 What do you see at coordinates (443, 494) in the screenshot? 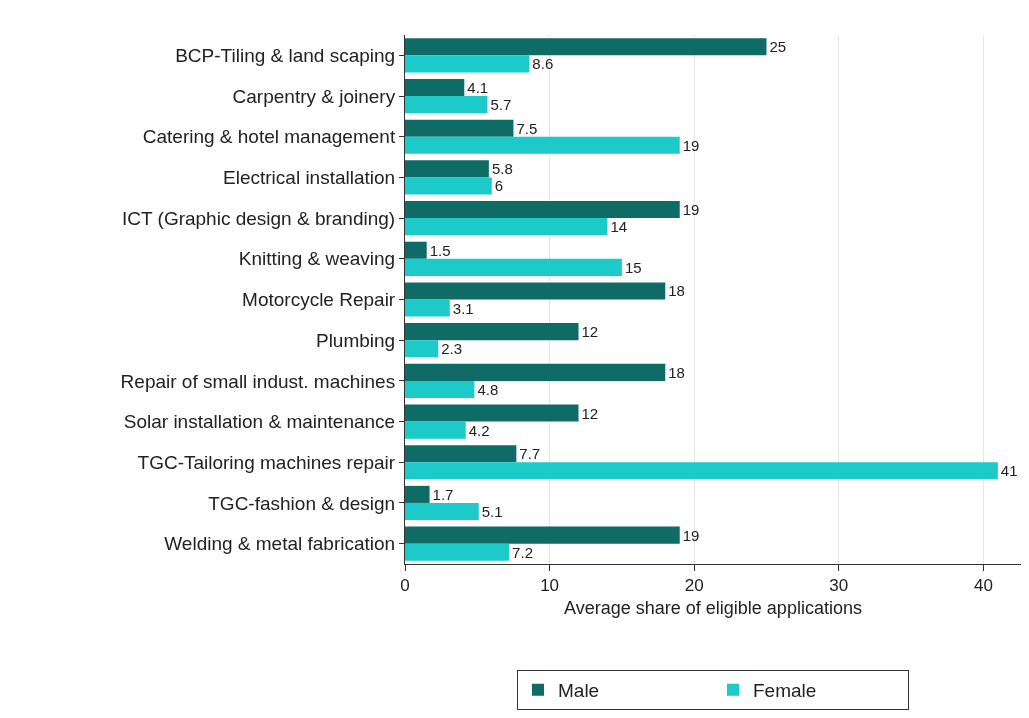
I see `data-label: 1.7` at bounding box center [443, 494].